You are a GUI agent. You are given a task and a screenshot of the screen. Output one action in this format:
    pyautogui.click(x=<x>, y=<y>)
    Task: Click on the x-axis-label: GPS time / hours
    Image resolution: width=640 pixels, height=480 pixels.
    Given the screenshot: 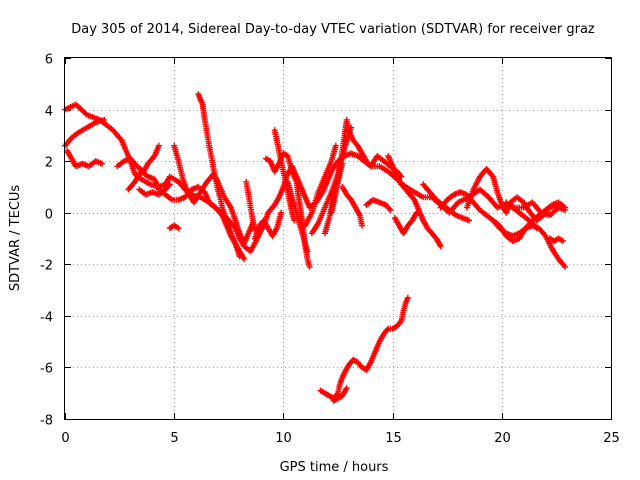 What is the action you would take?
    pyautogui.click(x=334, y=467)
    